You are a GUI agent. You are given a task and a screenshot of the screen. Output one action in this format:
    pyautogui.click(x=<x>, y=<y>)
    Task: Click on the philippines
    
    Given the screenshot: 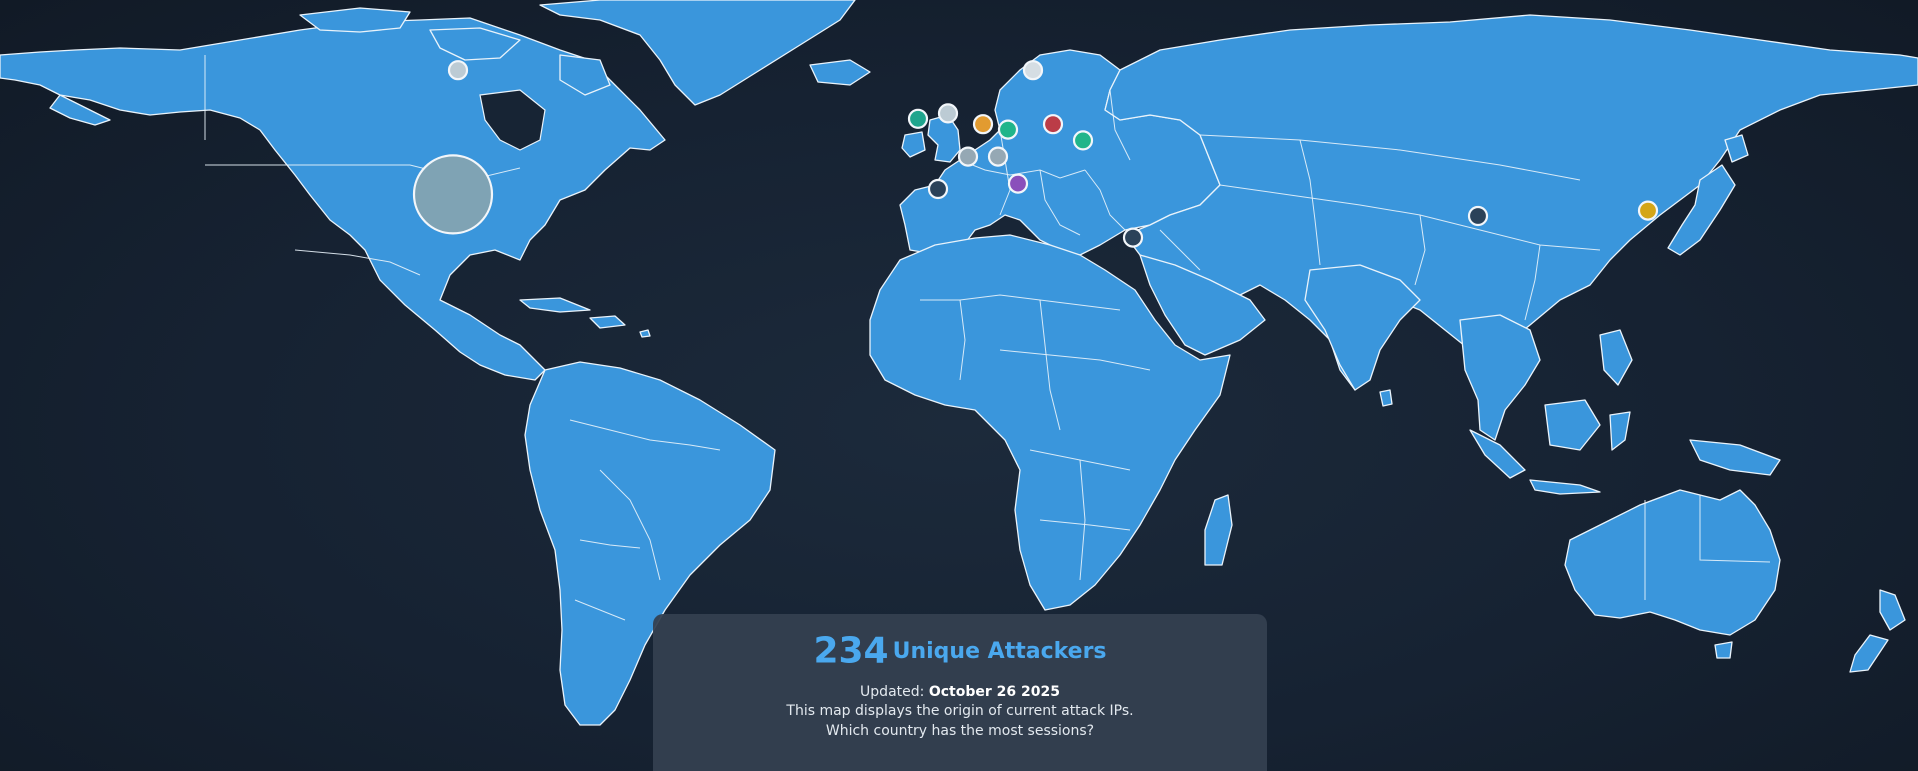 What is the action you would take?
    pyautogui.click(x=1616, y=357)
    